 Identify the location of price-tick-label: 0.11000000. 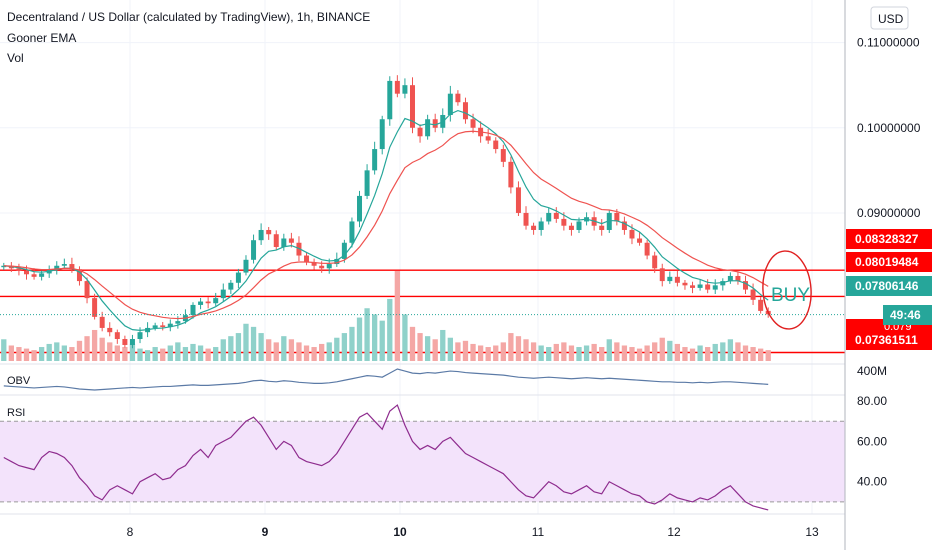
(888, 43).